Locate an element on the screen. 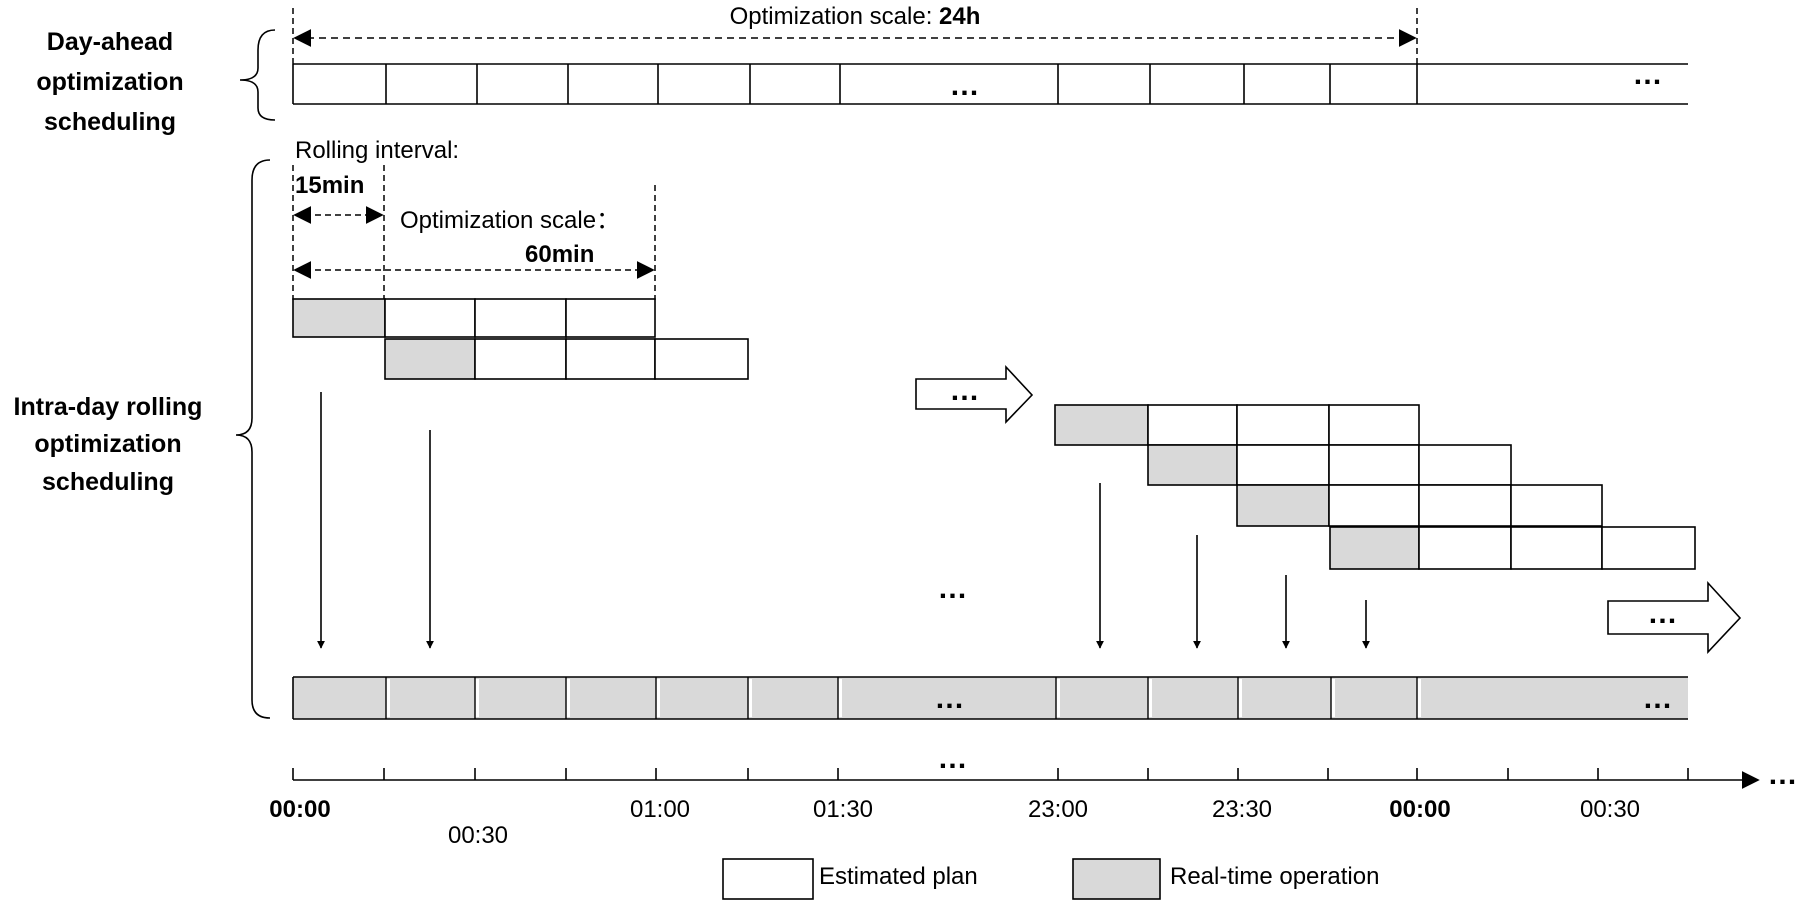 Image resolution: width=1800 pixels, height=903 pixels. intra-scale-label: Optimization scale： is located at coordinates (510, 220).